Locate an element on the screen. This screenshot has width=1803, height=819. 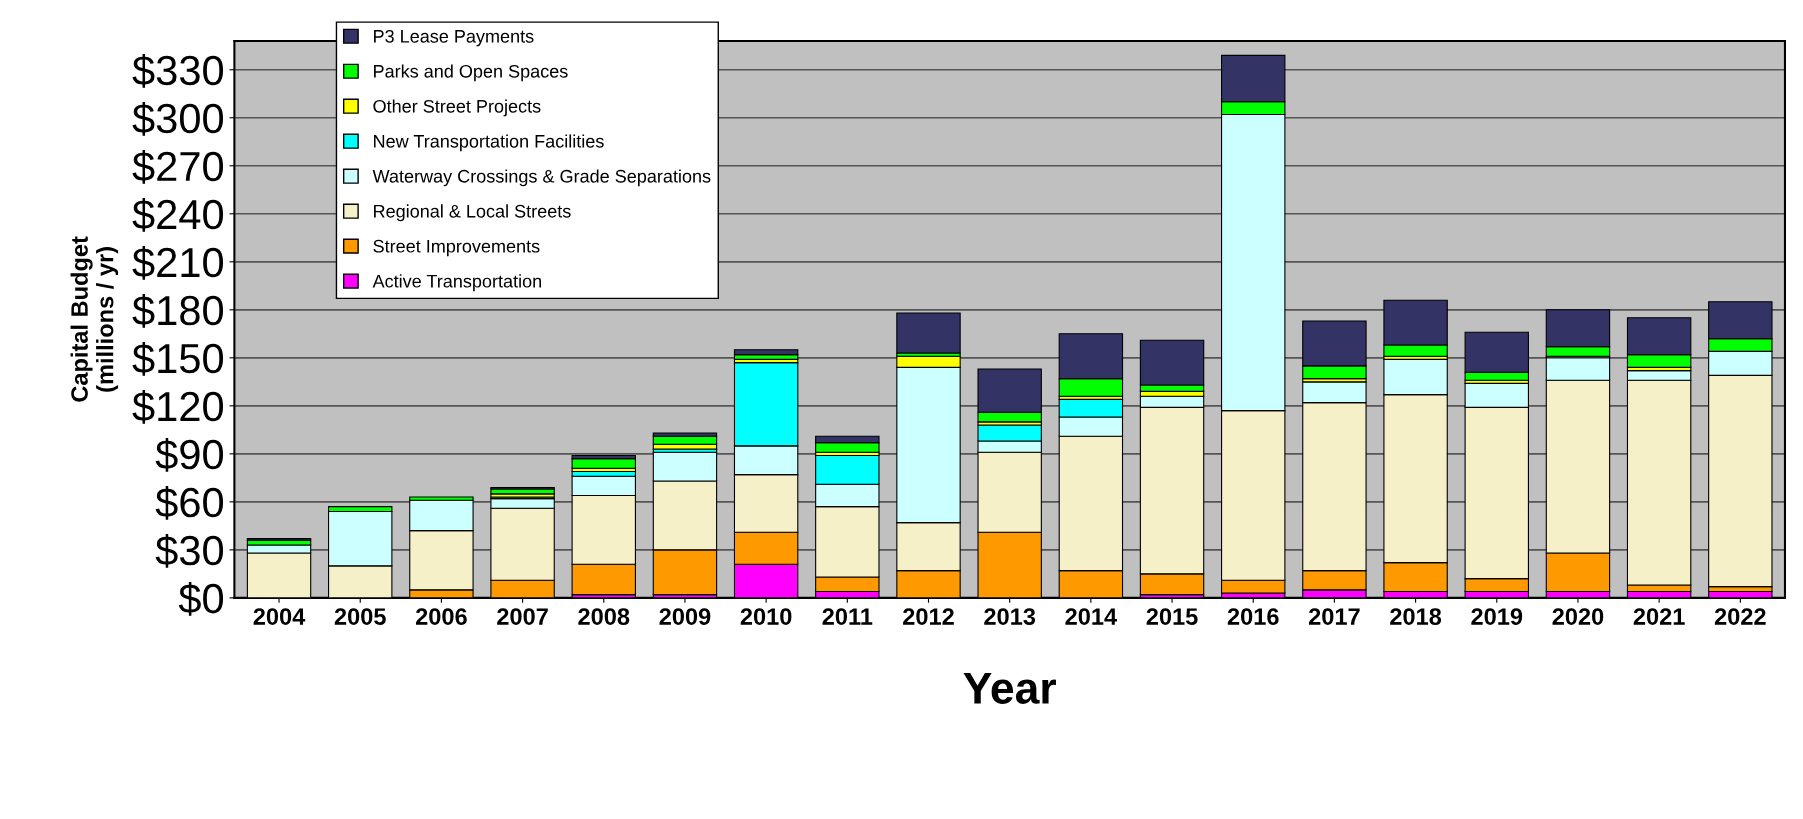
legend-label: Waterway Crossings & Grade Separations is located at coordinates (541, 178).